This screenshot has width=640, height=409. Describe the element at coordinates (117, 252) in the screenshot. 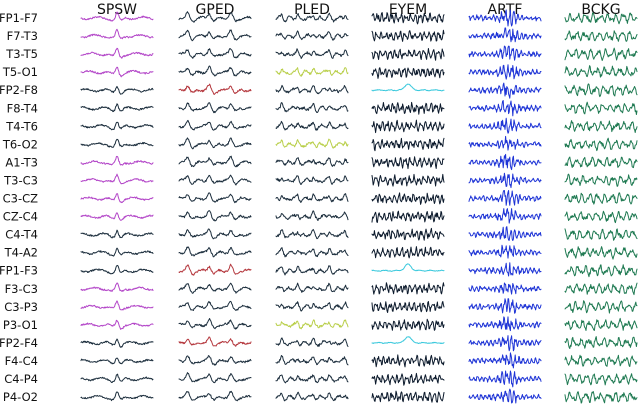

I see `trace-spsw-t4-a2` at that location.